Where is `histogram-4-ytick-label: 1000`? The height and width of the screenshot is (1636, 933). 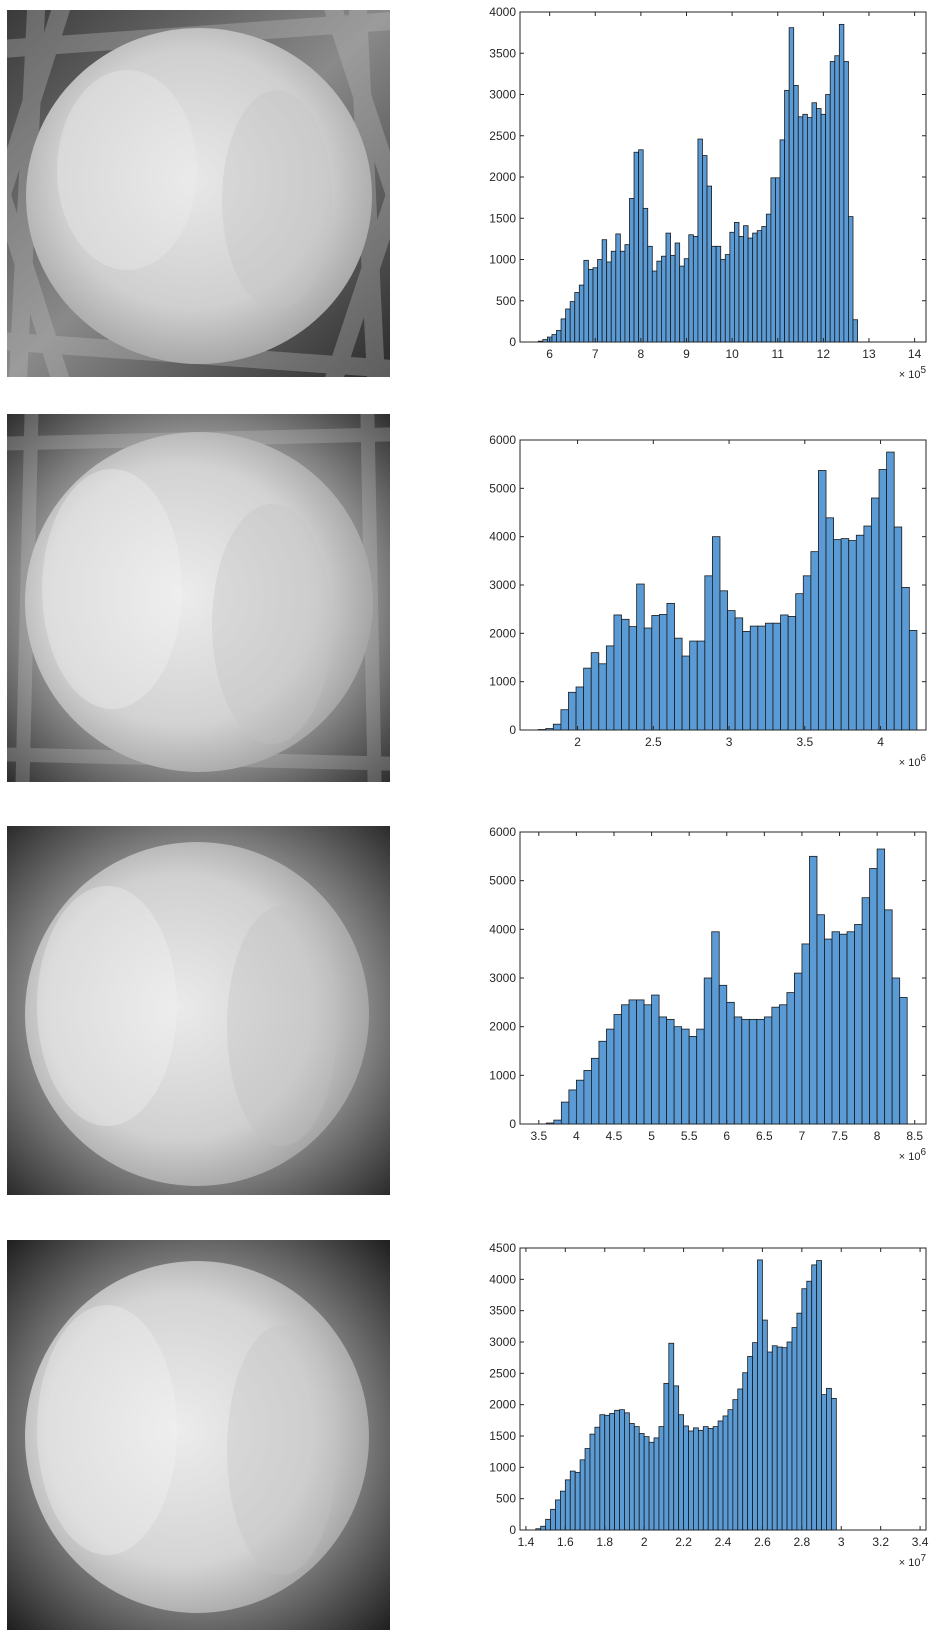
histogram-4-ytick-label: 1000 is located at coordinates (502, 1467).